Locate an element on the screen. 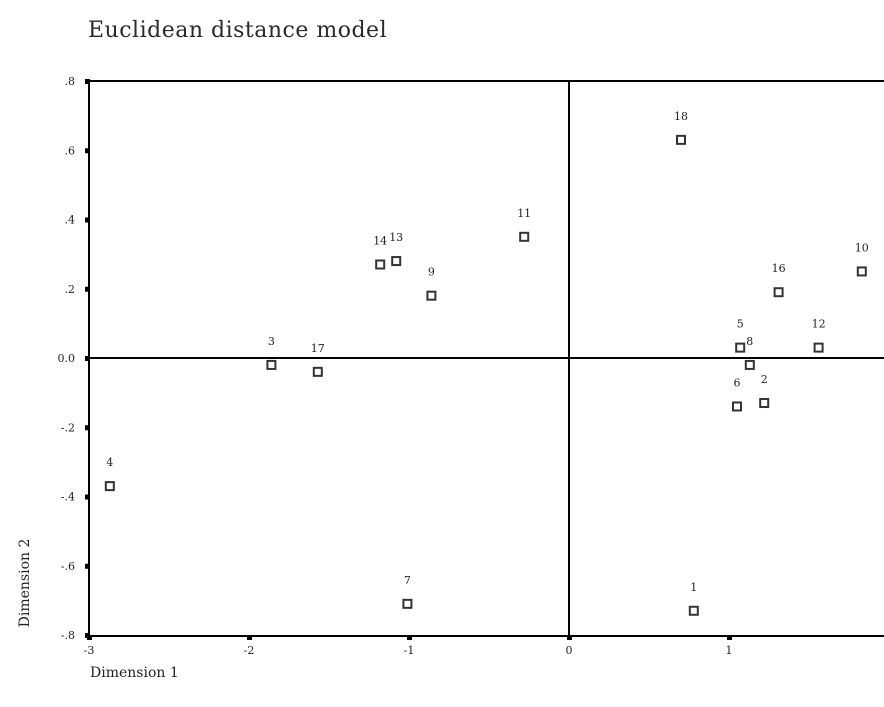 The height and width of the screenshot is (707, 884). x-tick-label: 1 is located at coordinates (729, 650).